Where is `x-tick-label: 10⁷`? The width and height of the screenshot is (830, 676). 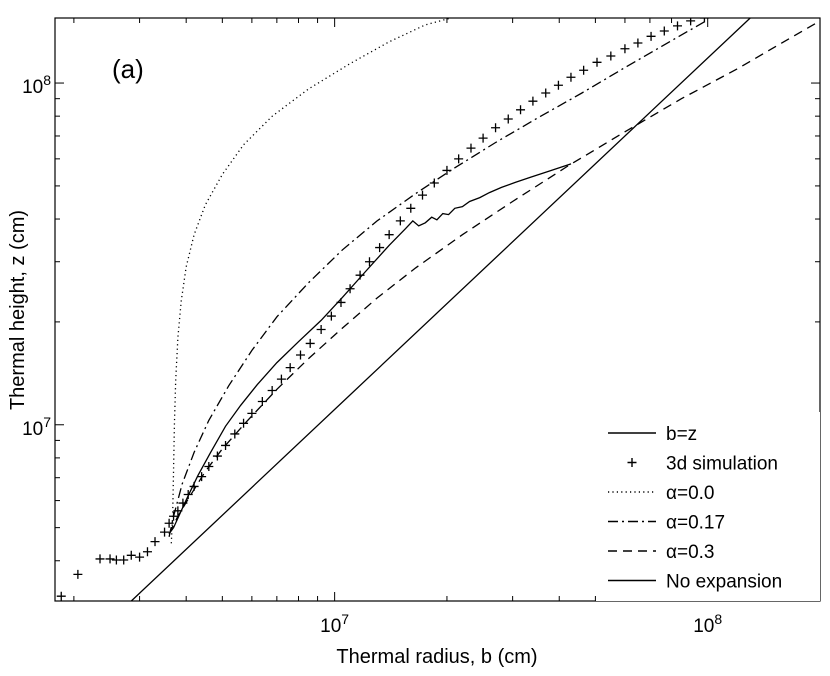
x-tick-label: 10⁷ is located at coordinates (334, 624).